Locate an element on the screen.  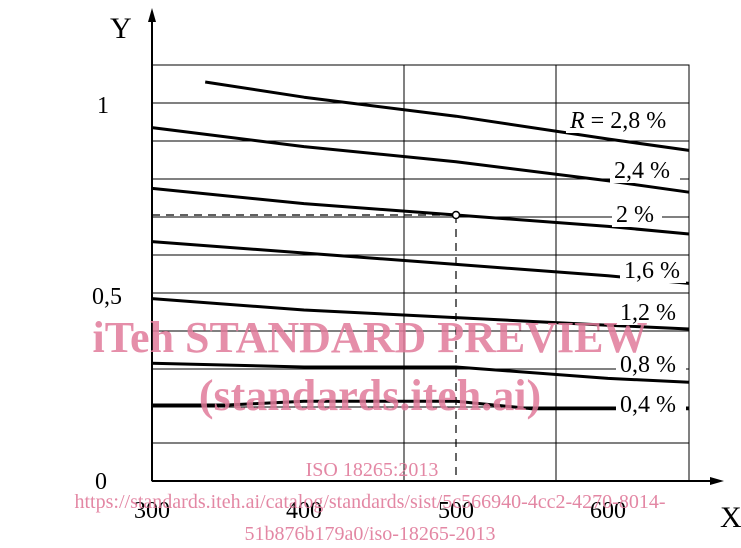
y-axis-arrow is located at coordinates (152, 15).